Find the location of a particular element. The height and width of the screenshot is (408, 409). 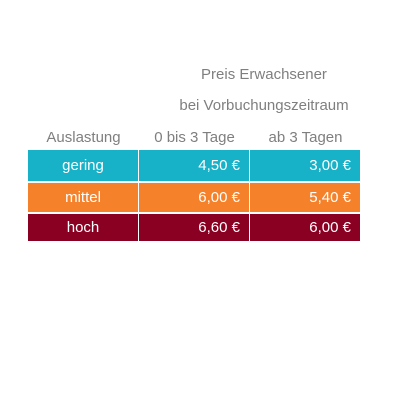

table-subtitle: bei Vorbuchungszeitraum is located at coordinates (264, 105).